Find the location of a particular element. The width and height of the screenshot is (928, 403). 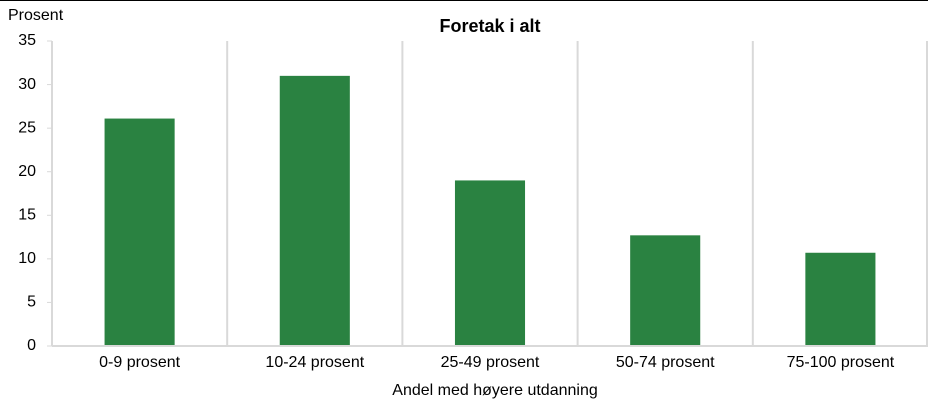

x-tick-label: 10-24 prosent is located at coordinates (314, 362).